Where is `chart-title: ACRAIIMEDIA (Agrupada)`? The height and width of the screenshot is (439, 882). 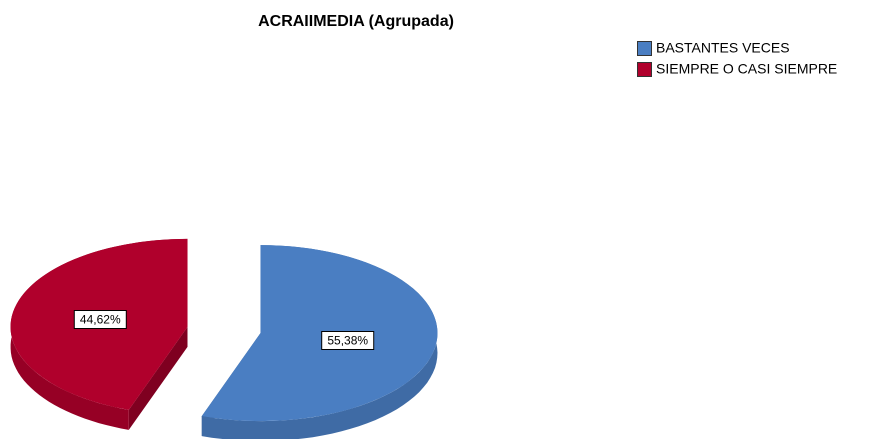 chart-title: ACRAIIMEDIA (Agrupada) is located at coordinates (356, 21).